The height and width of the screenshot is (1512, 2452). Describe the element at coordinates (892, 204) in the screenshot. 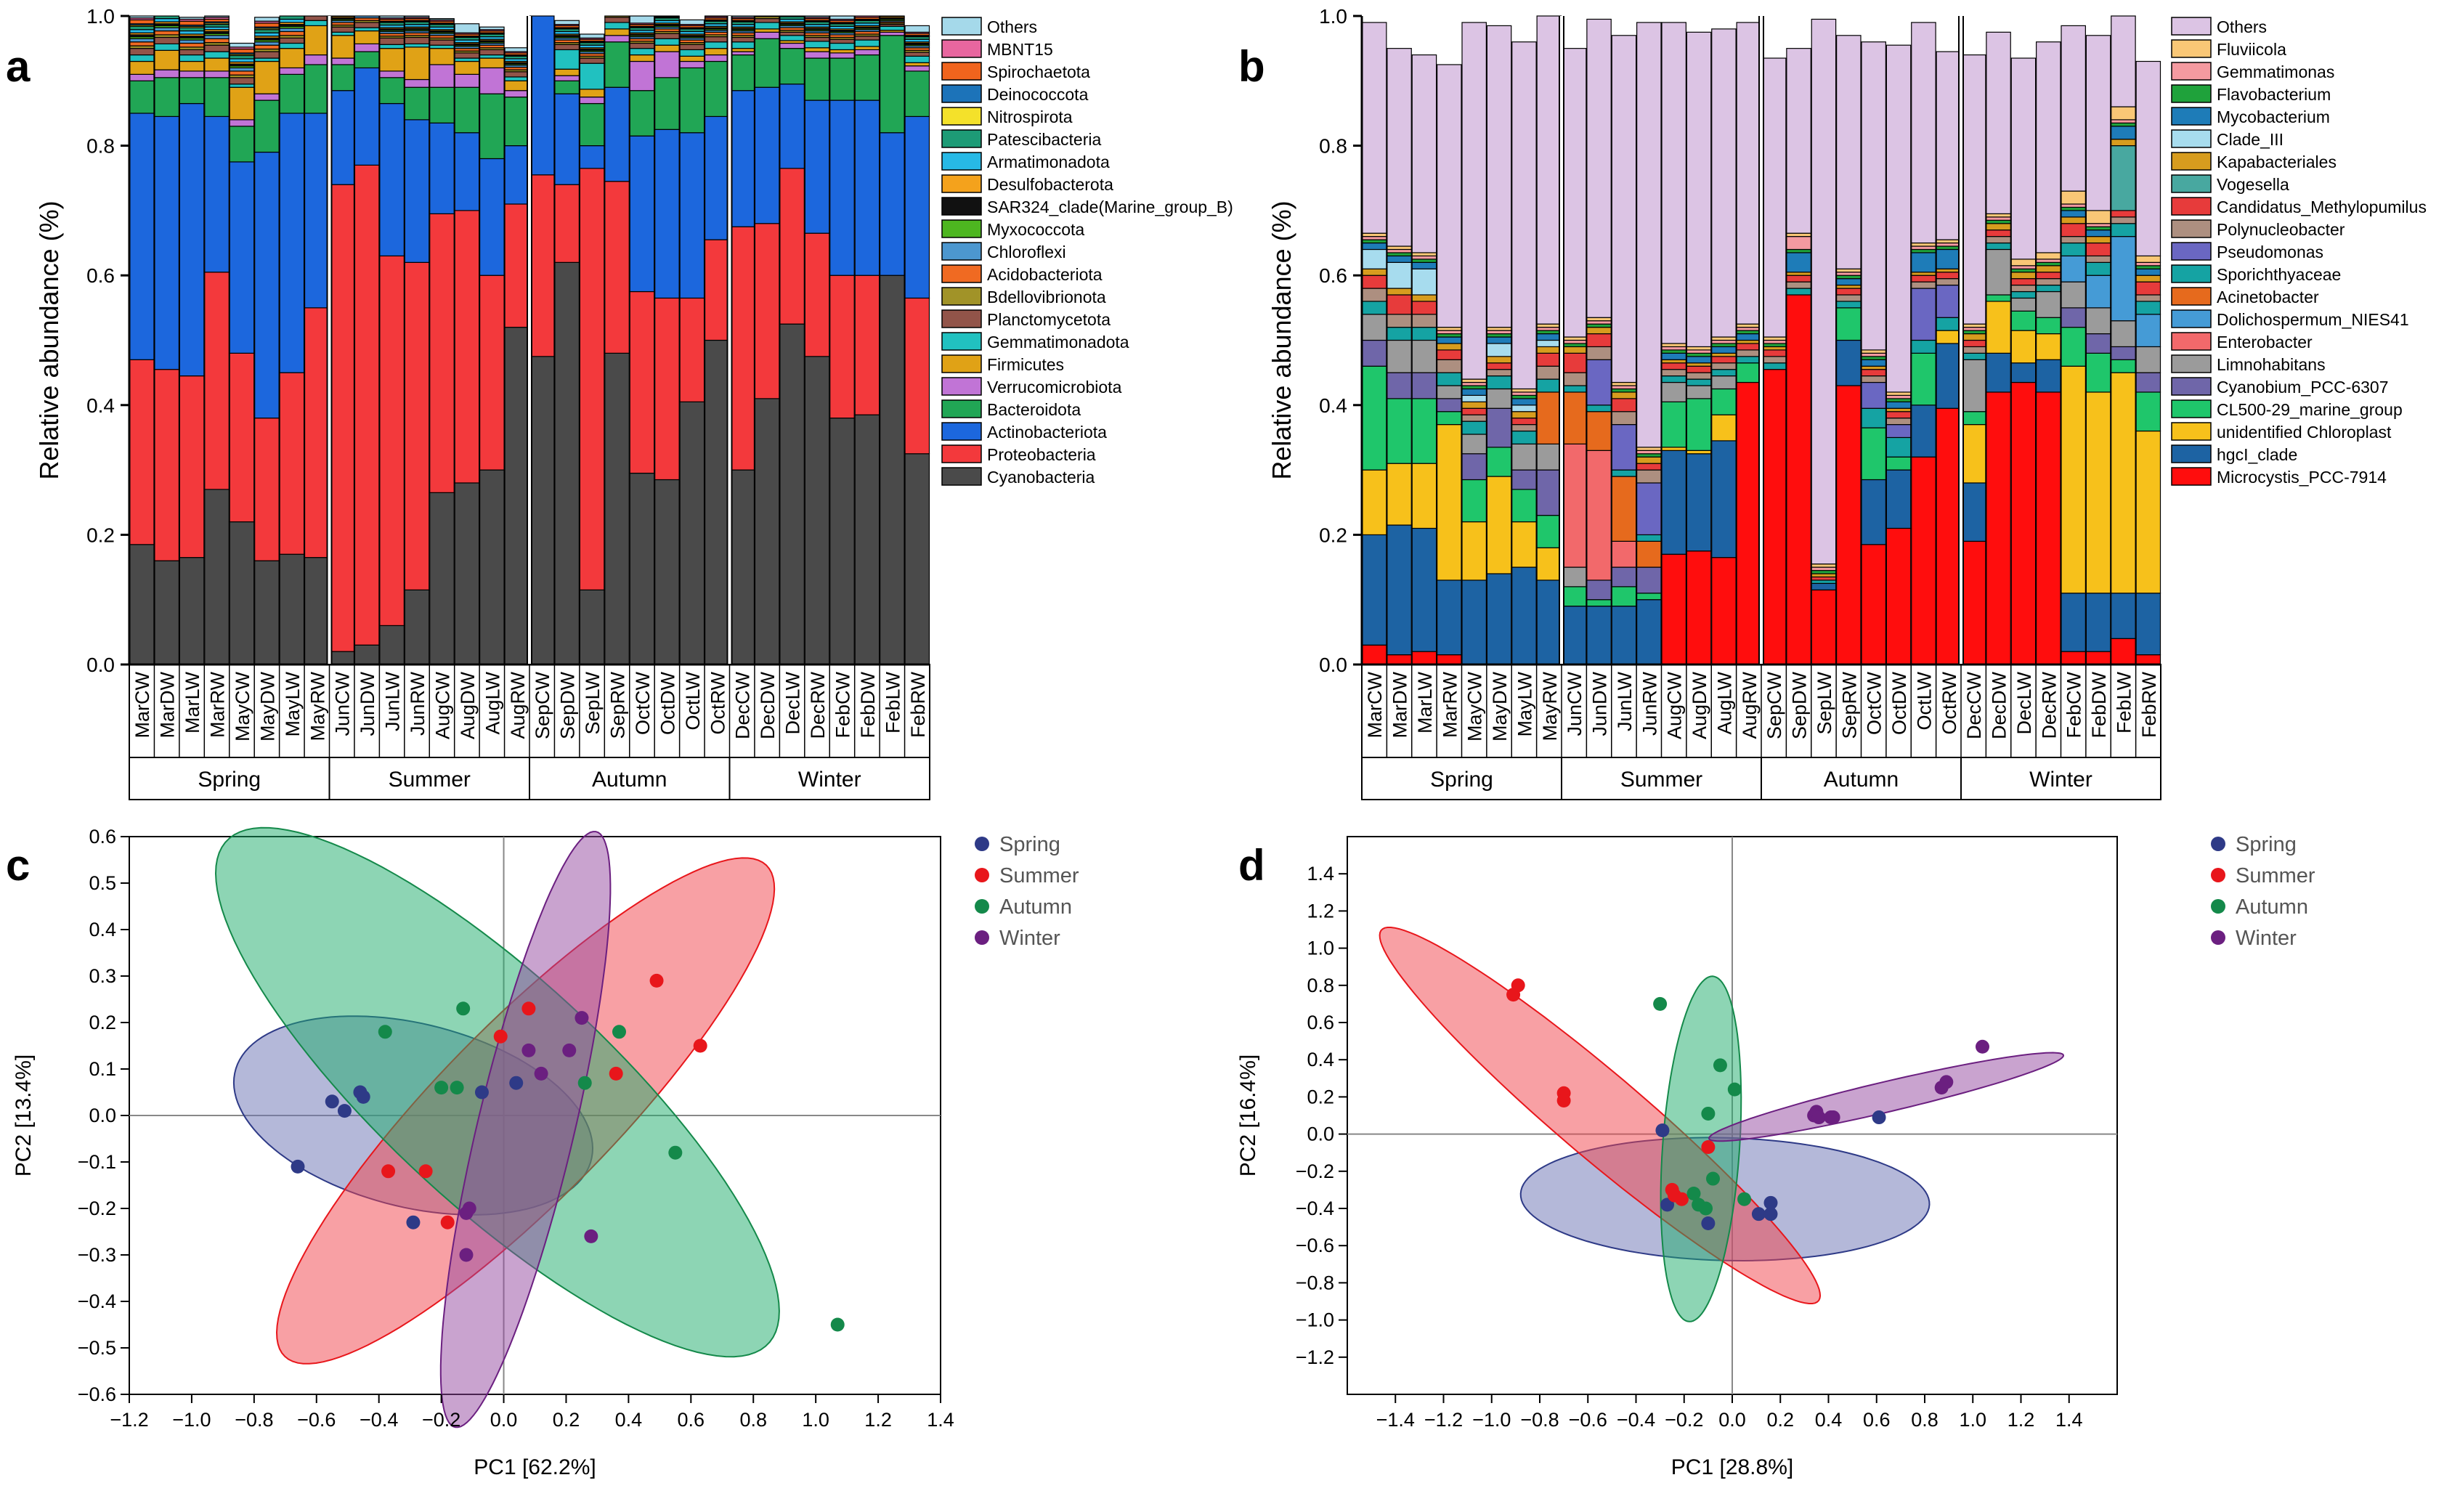

I see `bar-segment-FebLW-Actinobacteriota` at that location.